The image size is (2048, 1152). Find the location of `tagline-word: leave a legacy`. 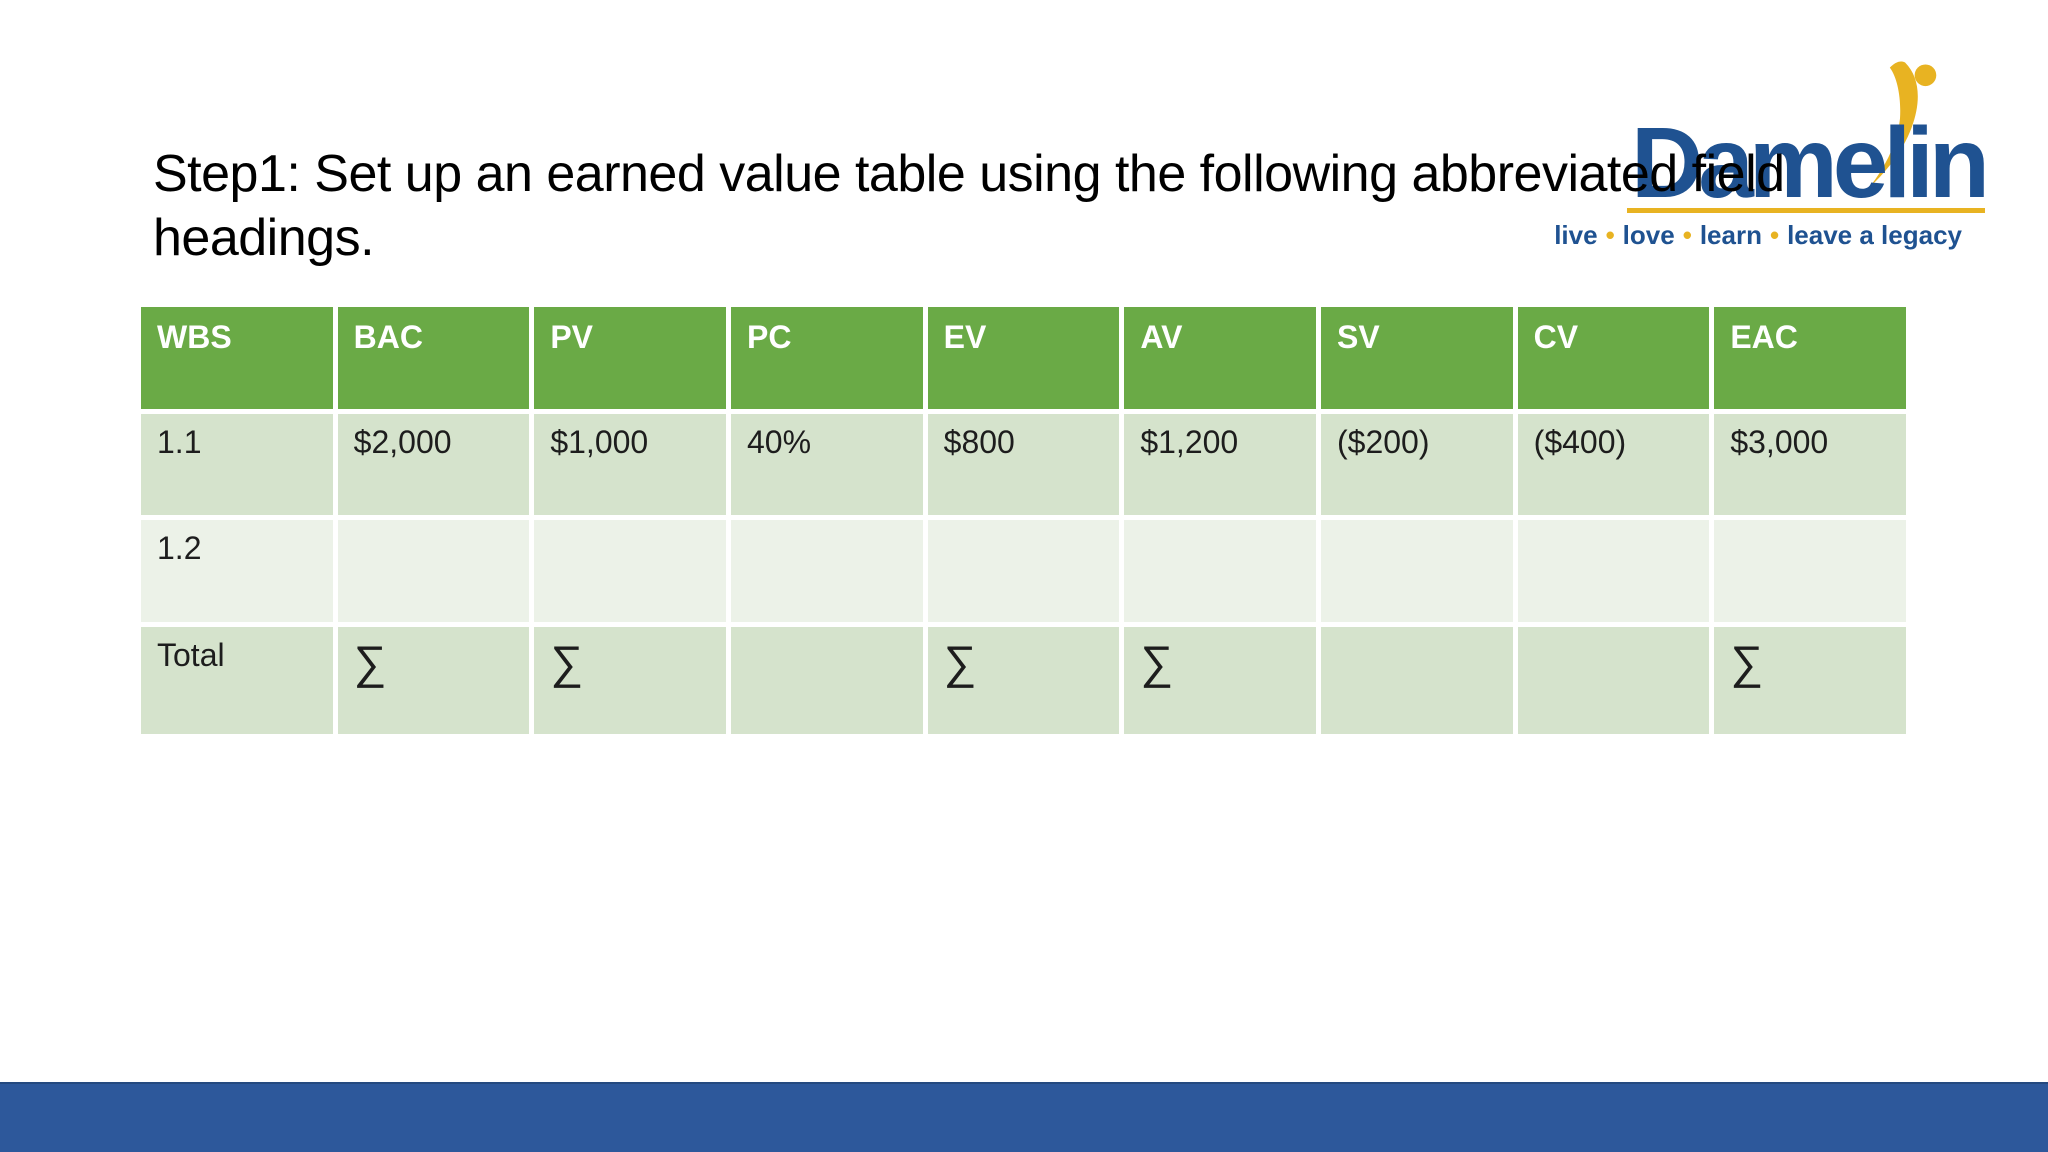

tagline-word: leave a legacy is located at coordinates (1874, 235).